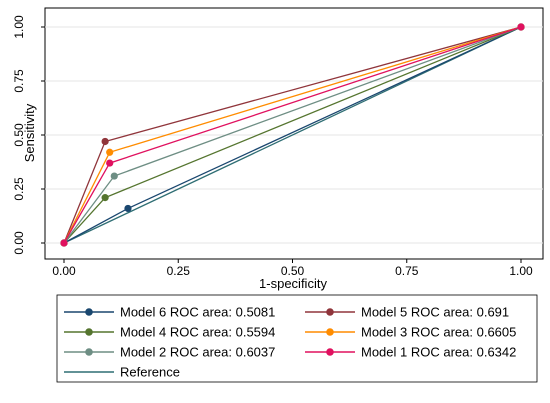 Image resolution: width=550 pixels, height=403 pixels. What do you see at coordinates (19, 81) in the screenshot?
I see `y-tick-label: 0.75` at bounding box center [19, 81].